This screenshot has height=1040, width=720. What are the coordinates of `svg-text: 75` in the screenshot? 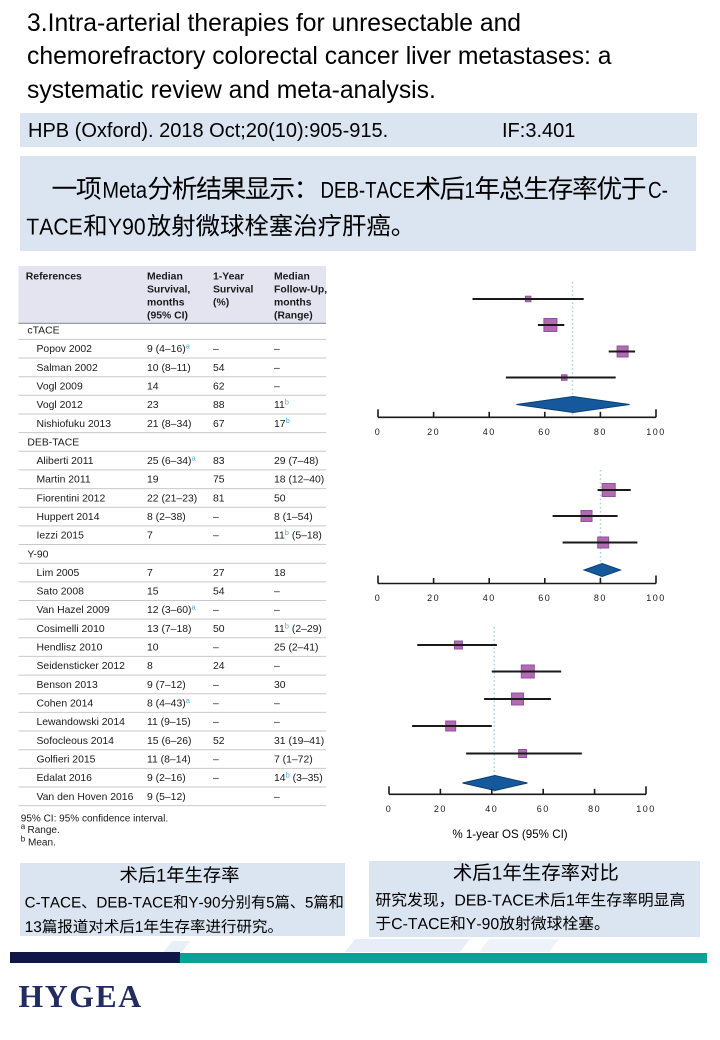 It's located at (219, 480).